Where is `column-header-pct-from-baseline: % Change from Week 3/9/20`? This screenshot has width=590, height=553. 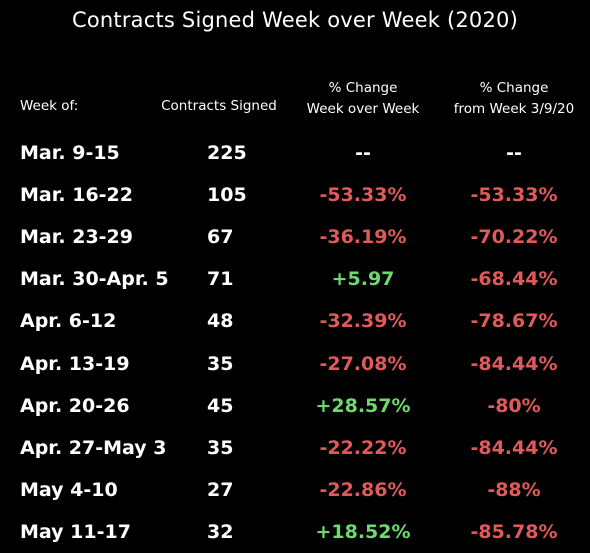
column-header-pct-from-baseline: % Change from Week 3/9/20 is located at coordinates (514, 99).